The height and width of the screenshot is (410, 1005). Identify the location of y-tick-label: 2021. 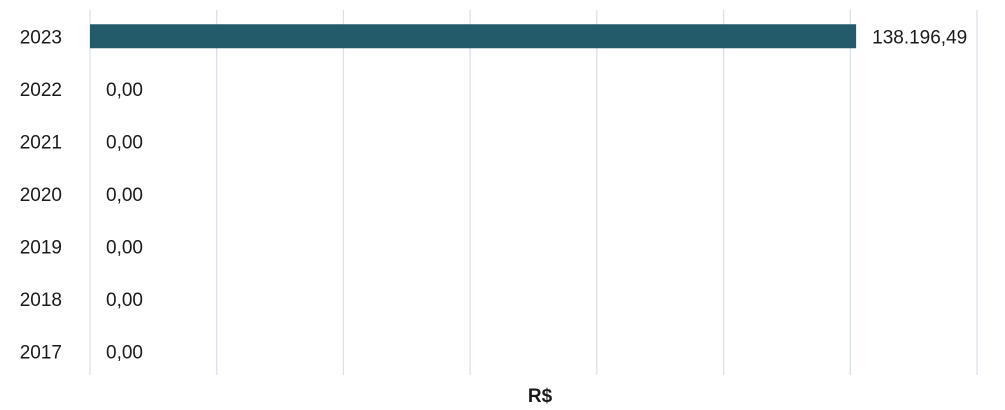
(41, 142).